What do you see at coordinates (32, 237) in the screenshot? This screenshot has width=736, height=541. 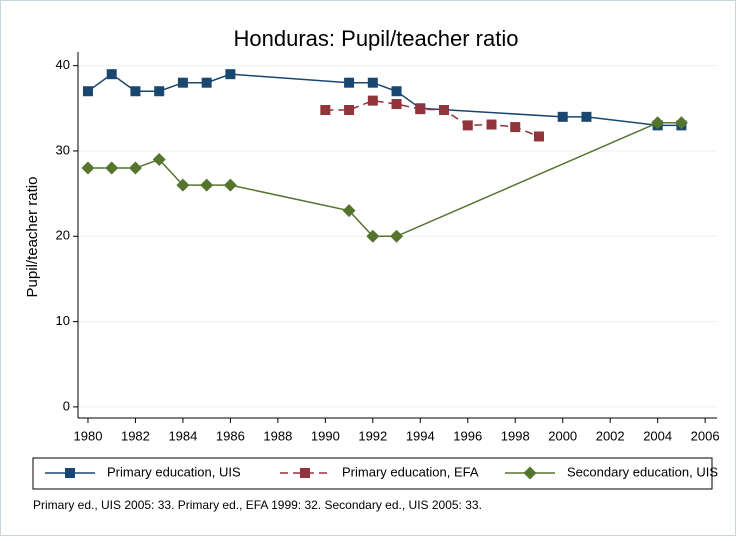 I see `y-axis-label: Pupil/teacher ratio` at bounding box center [32, 237].